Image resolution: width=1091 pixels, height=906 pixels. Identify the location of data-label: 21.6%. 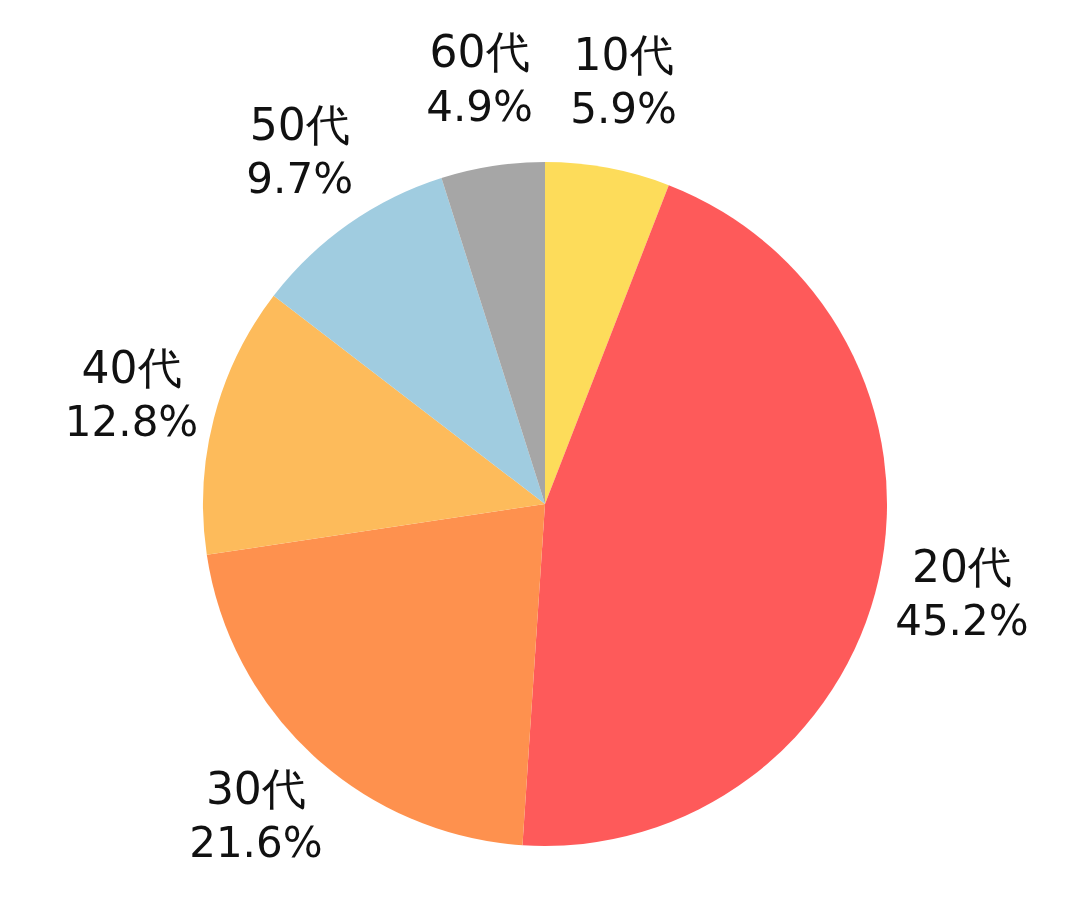
(256, 843).